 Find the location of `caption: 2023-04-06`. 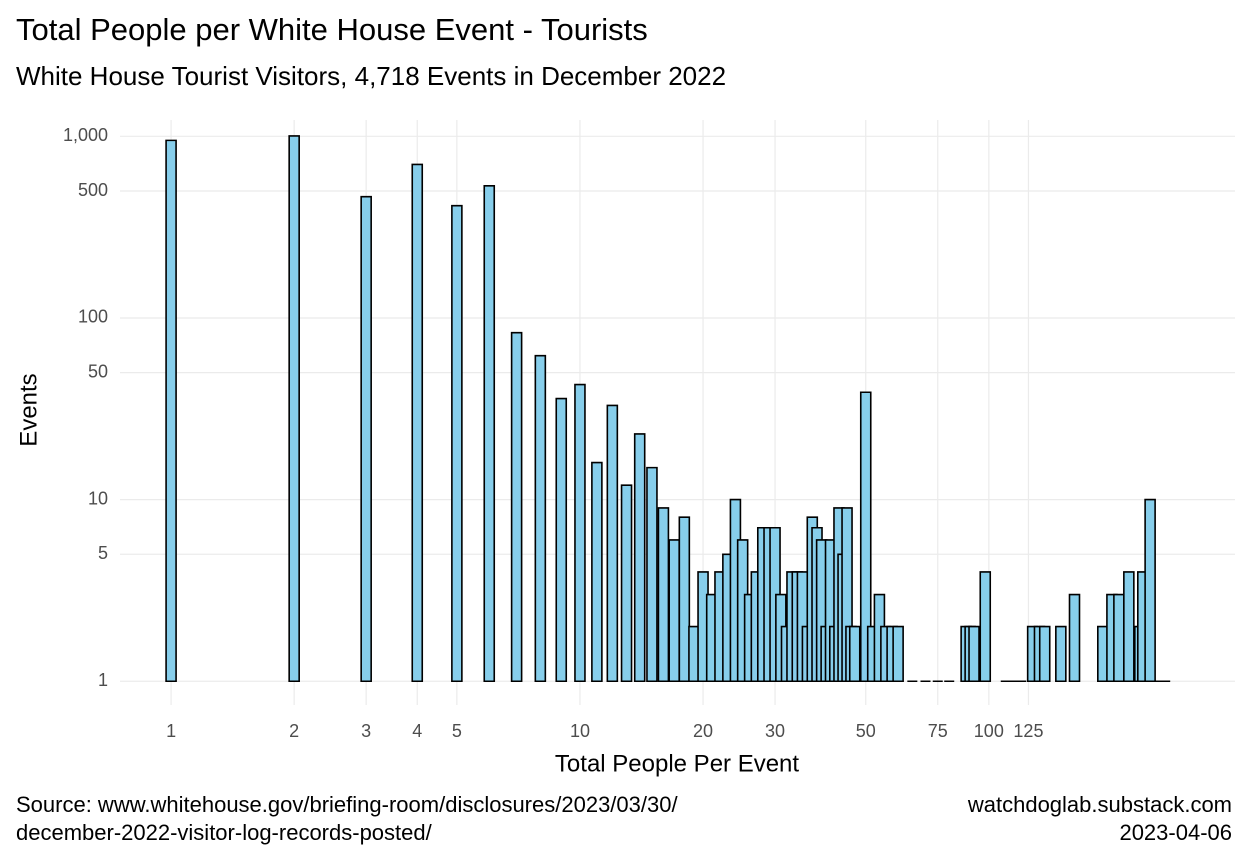

caption: 2023-04-06 is located at coordinates (1175, 832).